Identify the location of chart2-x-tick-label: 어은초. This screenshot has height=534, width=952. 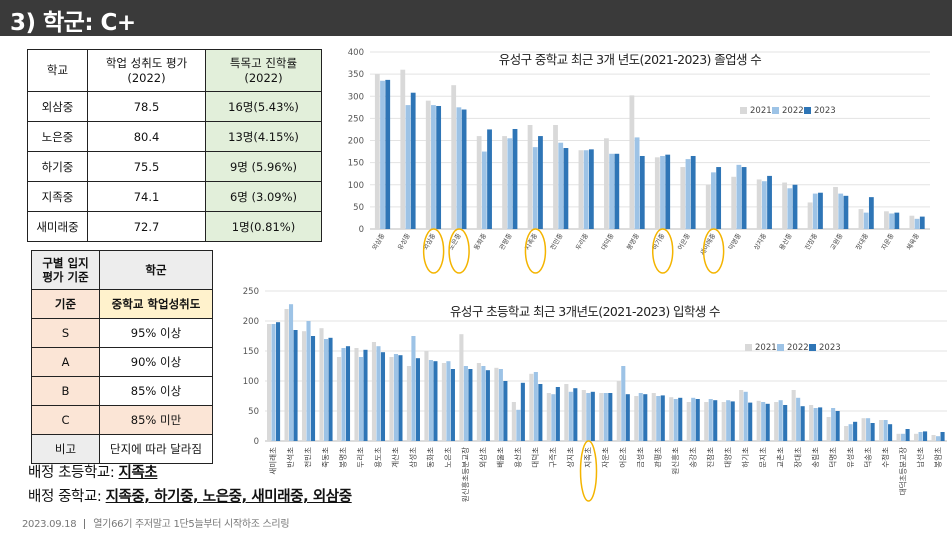
(622, 457).